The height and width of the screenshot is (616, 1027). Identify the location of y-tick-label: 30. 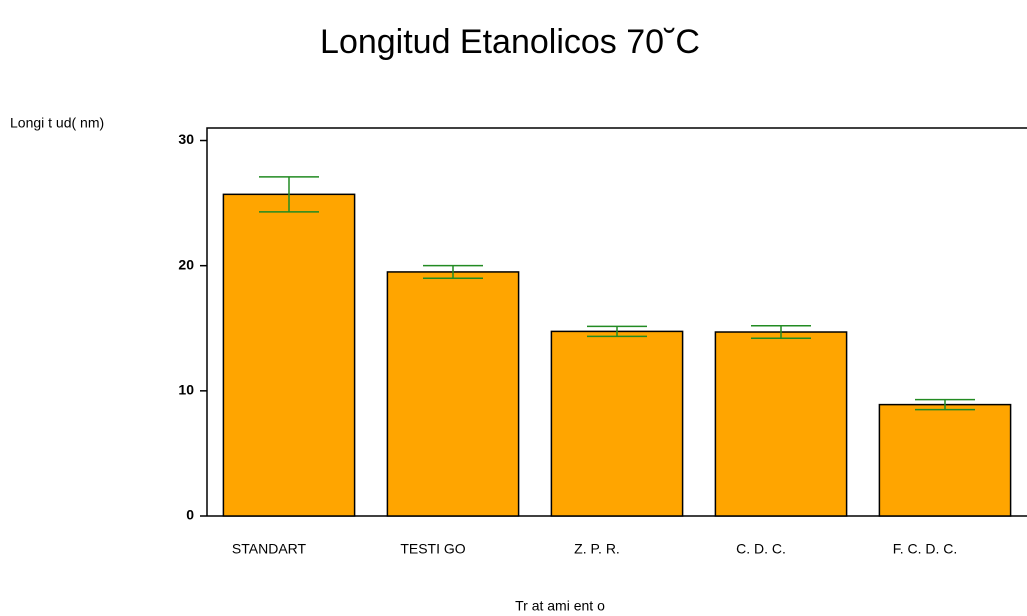
(186, 139).